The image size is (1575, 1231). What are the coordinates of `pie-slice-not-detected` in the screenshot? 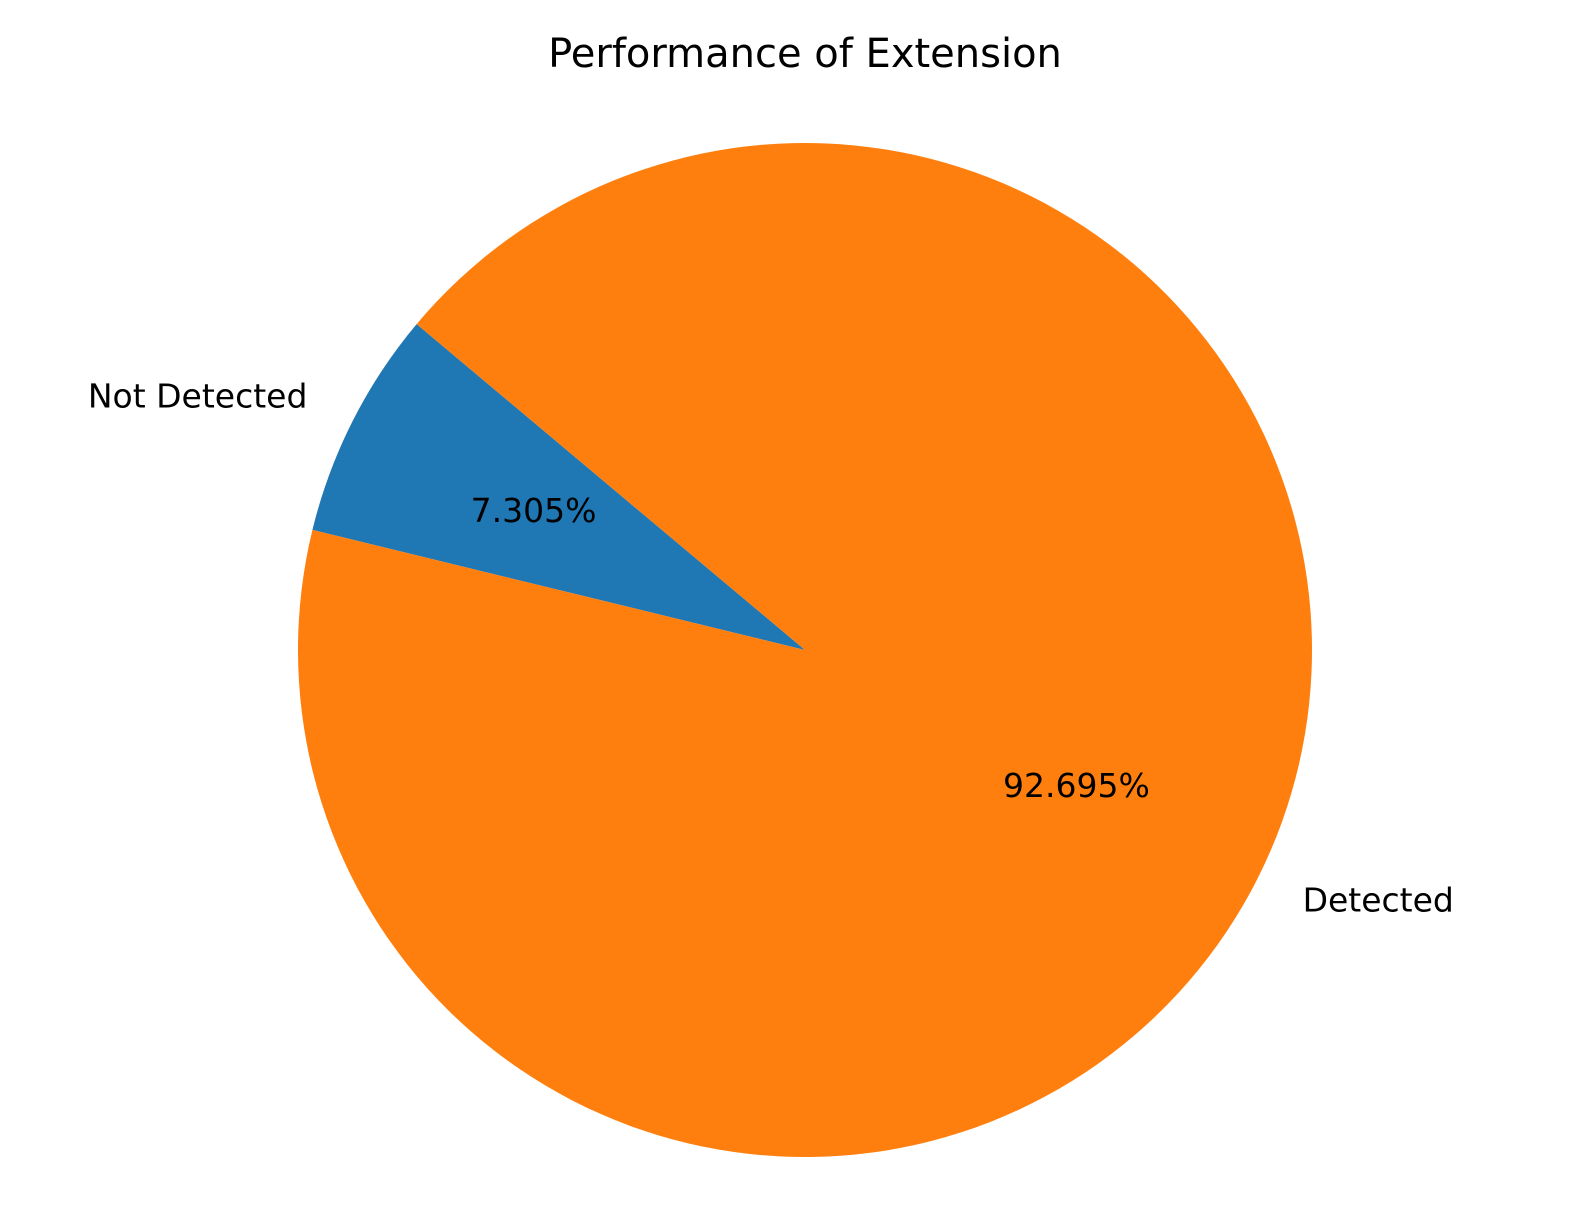 It's located at (558, 487).